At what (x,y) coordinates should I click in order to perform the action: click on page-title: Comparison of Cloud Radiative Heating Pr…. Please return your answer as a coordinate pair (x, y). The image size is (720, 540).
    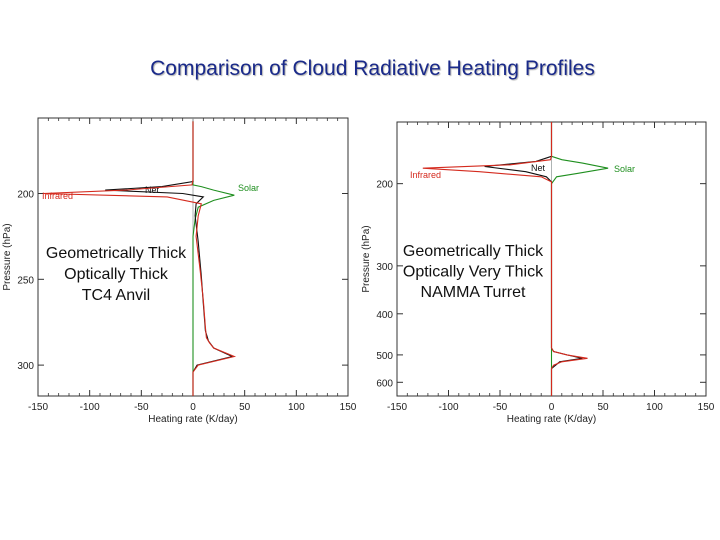
    Looking at the image, I should click on (372, 68).